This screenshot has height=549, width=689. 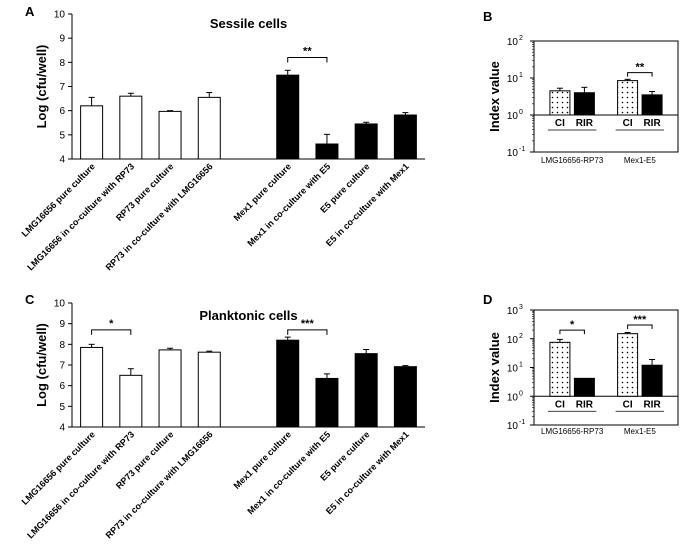 What do you see at coordinates (248, 315) in the screenshot?
I see `chart-title: Planktonic cells` at bounding box center [248, 315].